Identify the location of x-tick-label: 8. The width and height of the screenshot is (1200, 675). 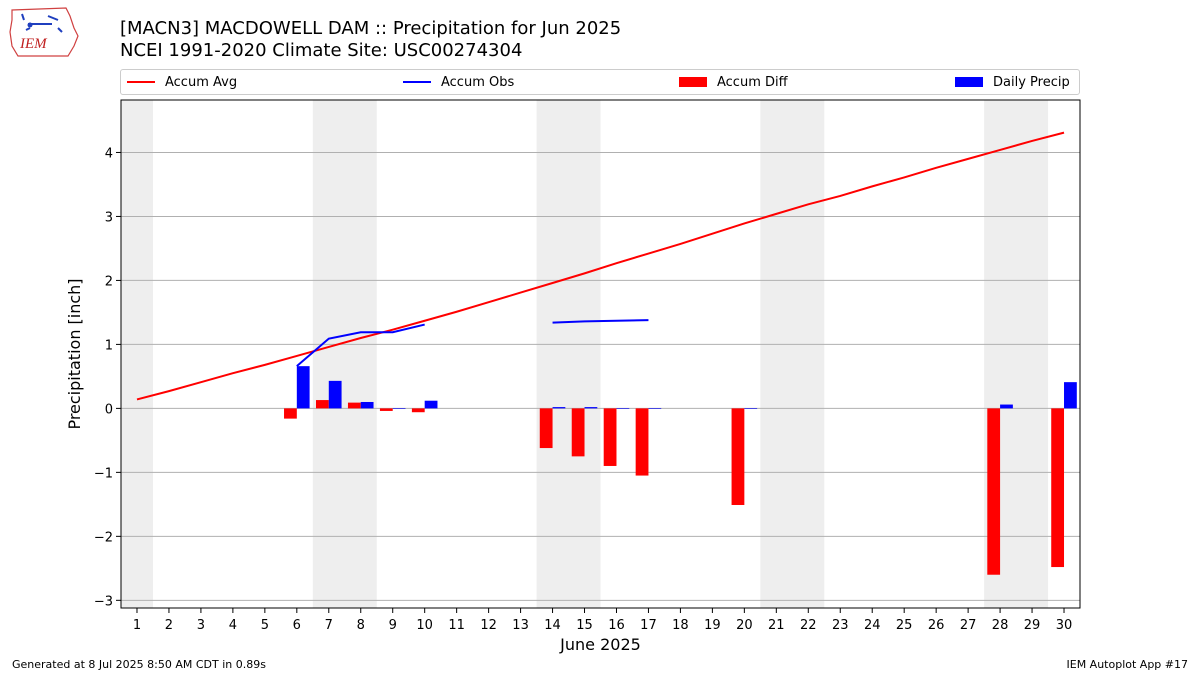
(361, 625).